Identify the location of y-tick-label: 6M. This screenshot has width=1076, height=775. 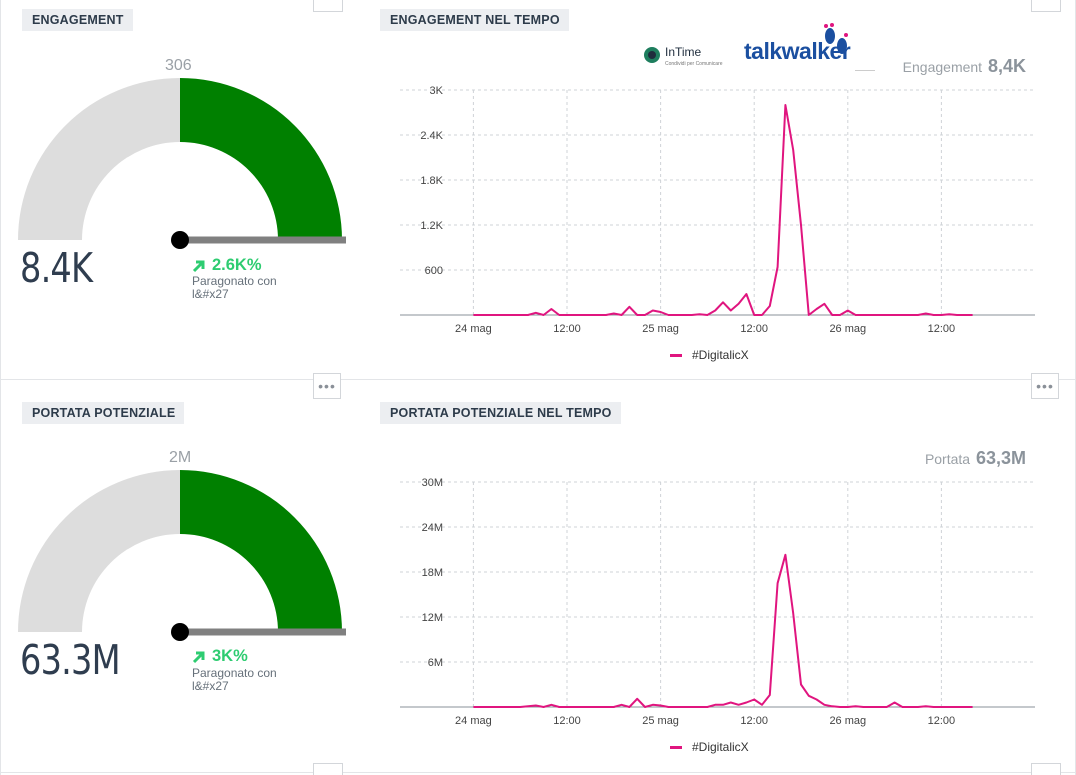
(435, 663).